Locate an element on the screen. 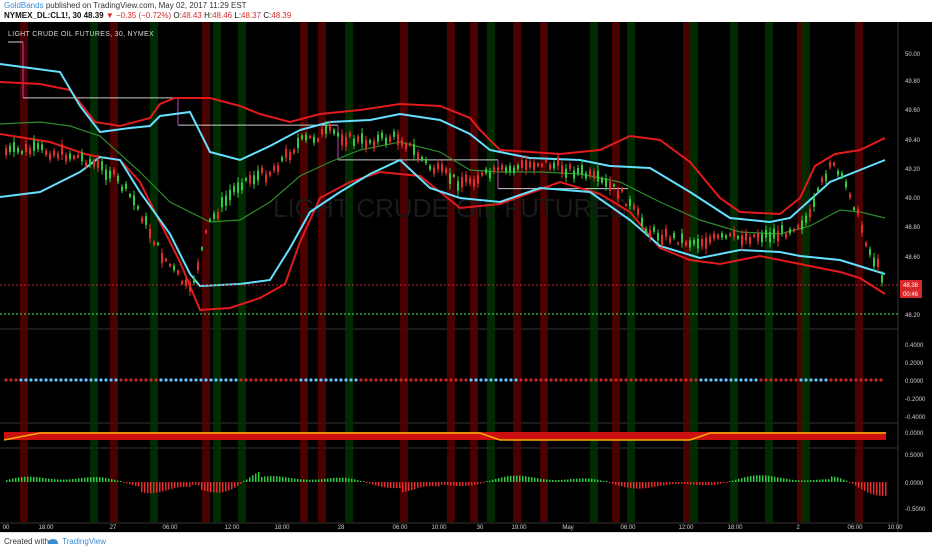  author-link: GoldBands is located at coordinates (24, 5).